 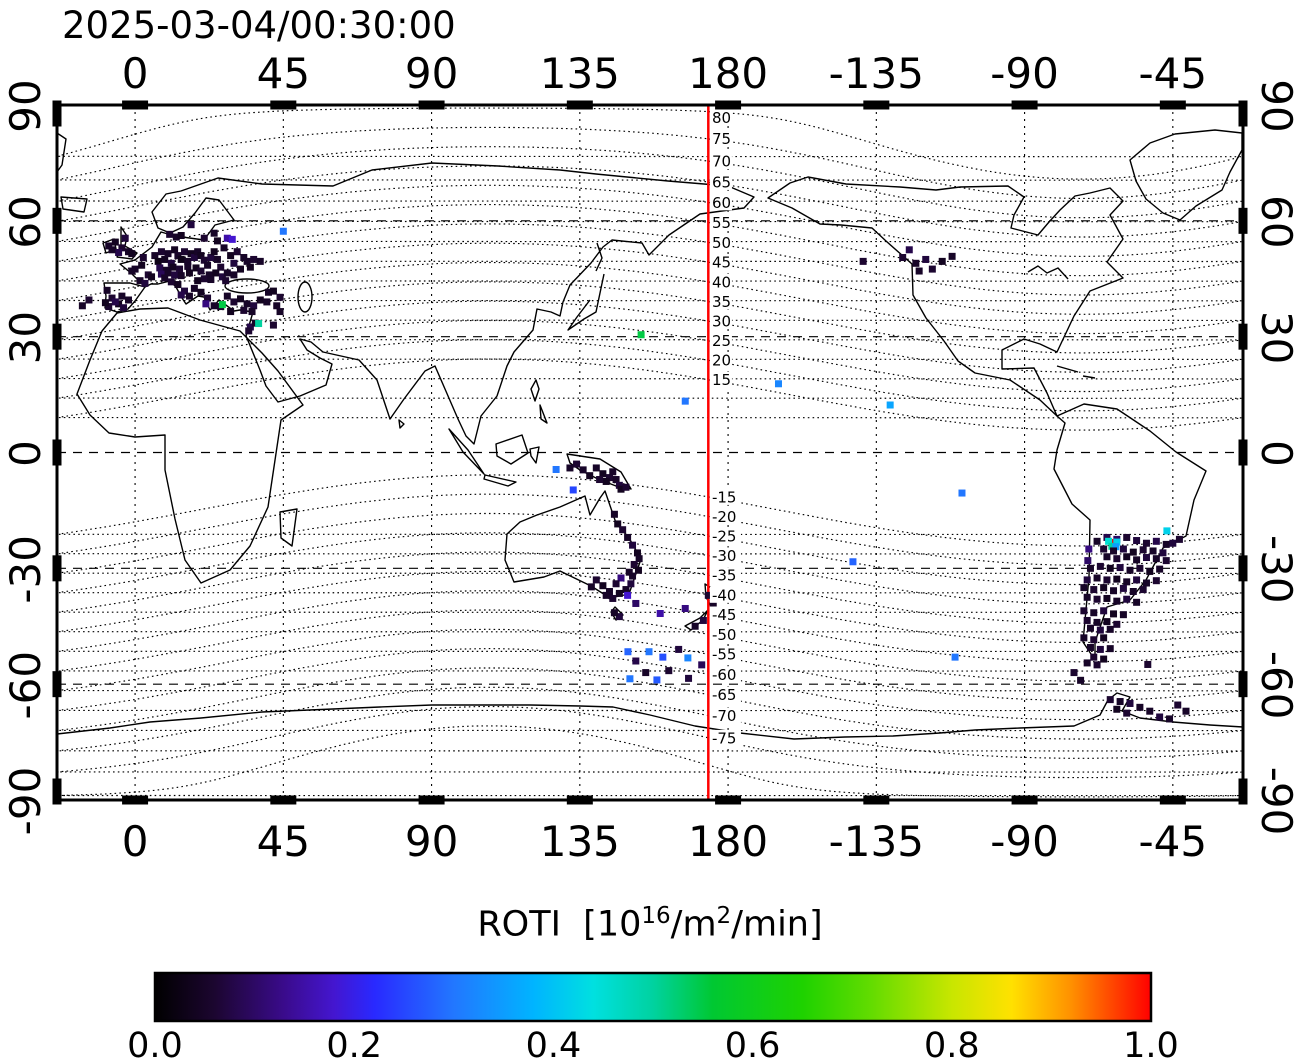 What do you see at coordinates (25, 337) in the screenshot?
I see `axis-tick-label: 30` at bounding box center [25, 337].